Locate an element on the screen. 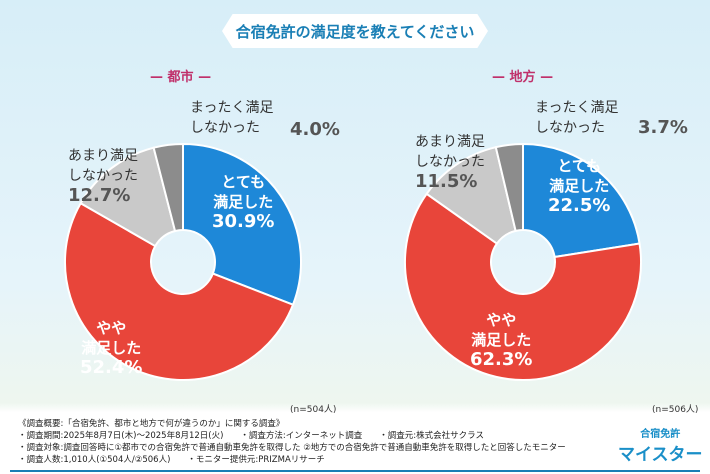 This screenshot has width=710, height=474. slice-city-somewhat is located at coordinates (179, 291).